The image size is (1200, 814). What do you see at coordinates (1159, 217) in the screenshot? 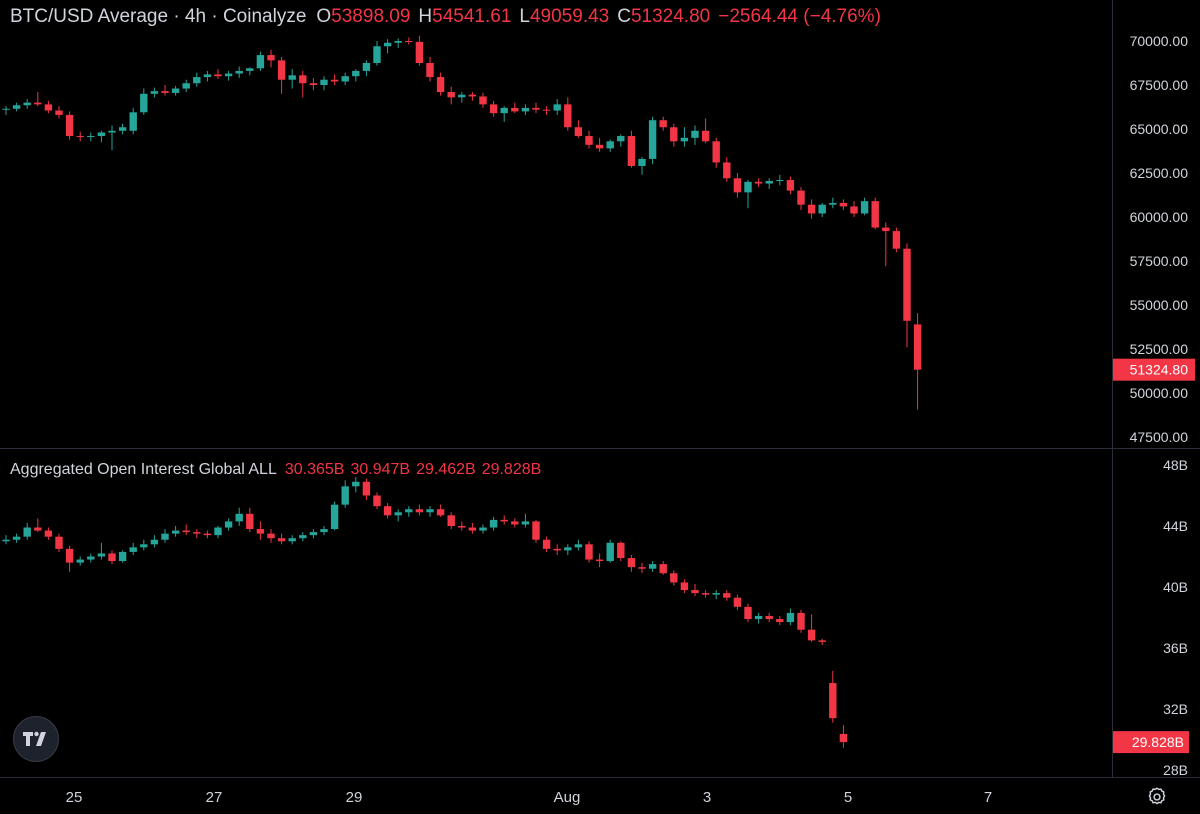
I see `y-tick-label: 60000.00` at bounding box center [1159, 217].